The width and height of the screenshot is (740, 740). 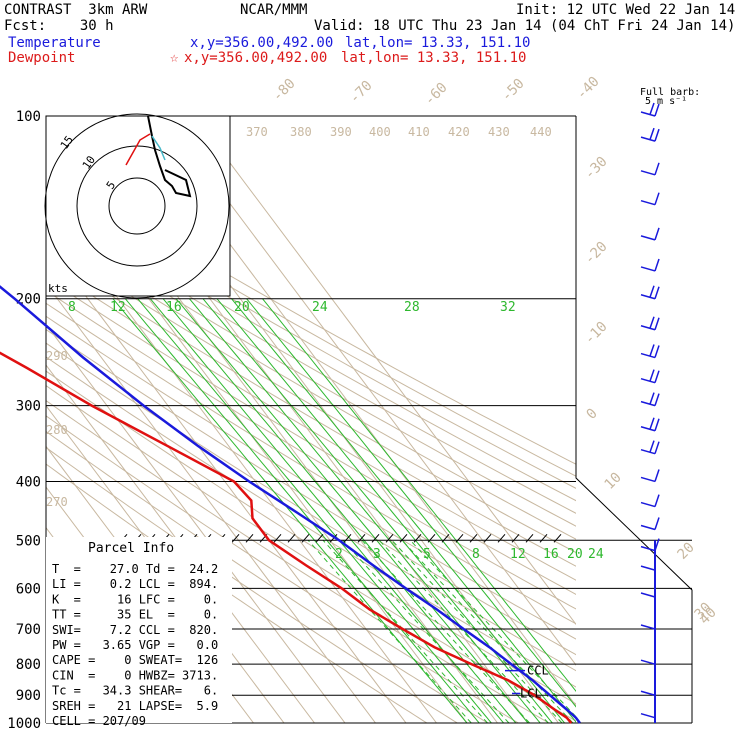 What do you see at coordinates (137, 206) in the screenshot?
I see `hodograph: 5 10 15 kts` at bounding box center [137, 206].